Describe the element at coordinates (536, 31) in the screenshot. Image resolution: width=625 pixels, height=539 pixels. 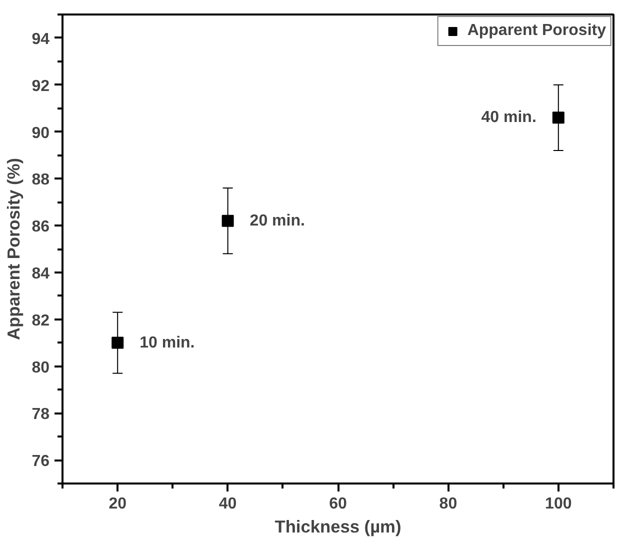
I see `legend-label: Apparent Porosity` at that location.